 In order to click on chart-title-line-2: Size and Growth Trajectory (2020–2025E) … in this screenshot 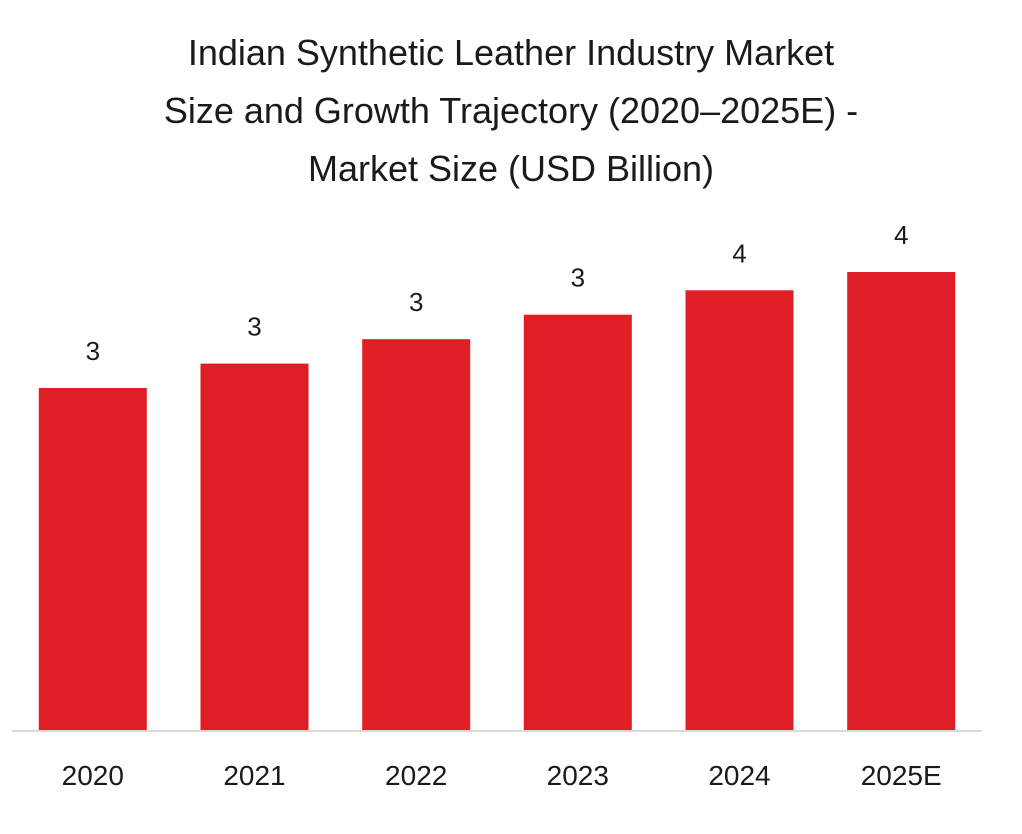, I will do `click(511, 110)`.